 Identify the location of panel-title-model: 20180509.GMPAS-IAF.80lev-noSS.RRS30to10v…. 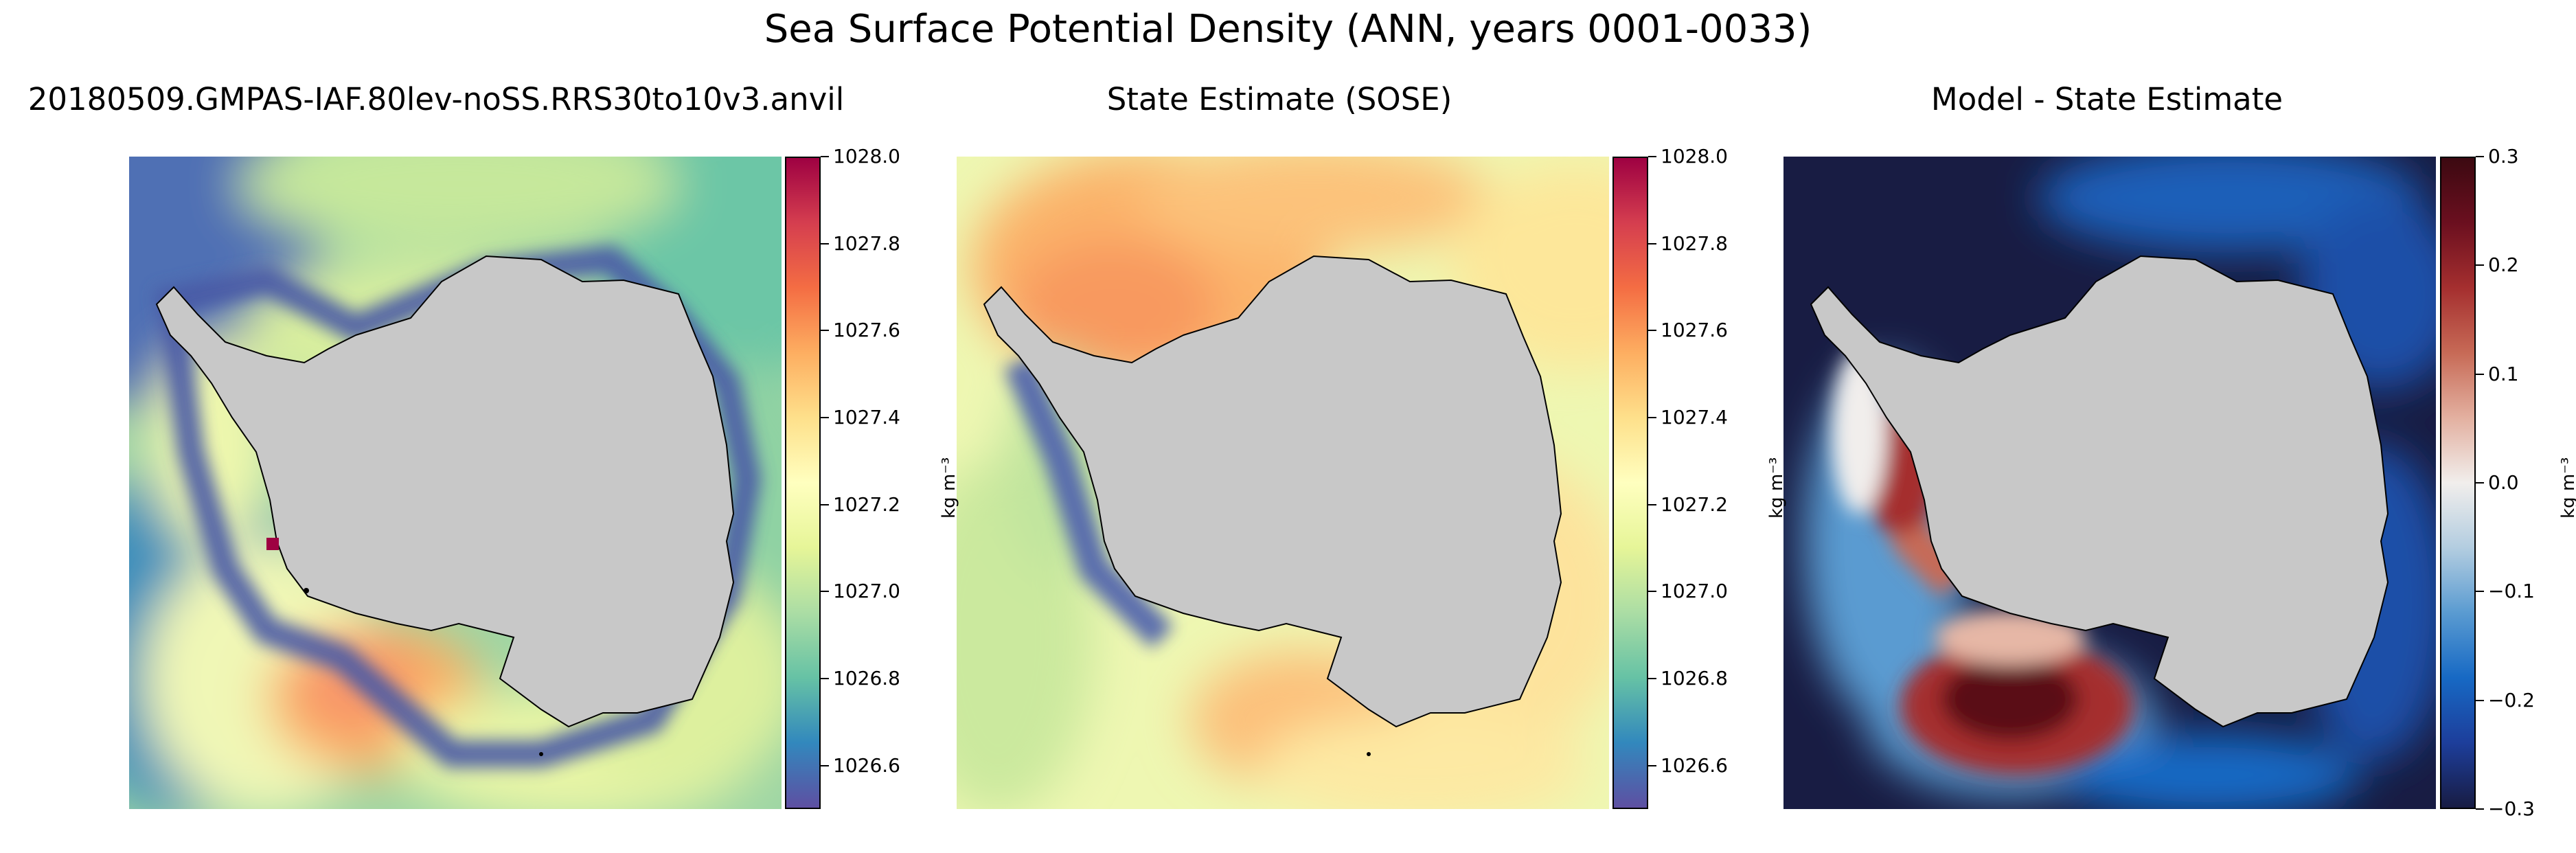
(436, 99).